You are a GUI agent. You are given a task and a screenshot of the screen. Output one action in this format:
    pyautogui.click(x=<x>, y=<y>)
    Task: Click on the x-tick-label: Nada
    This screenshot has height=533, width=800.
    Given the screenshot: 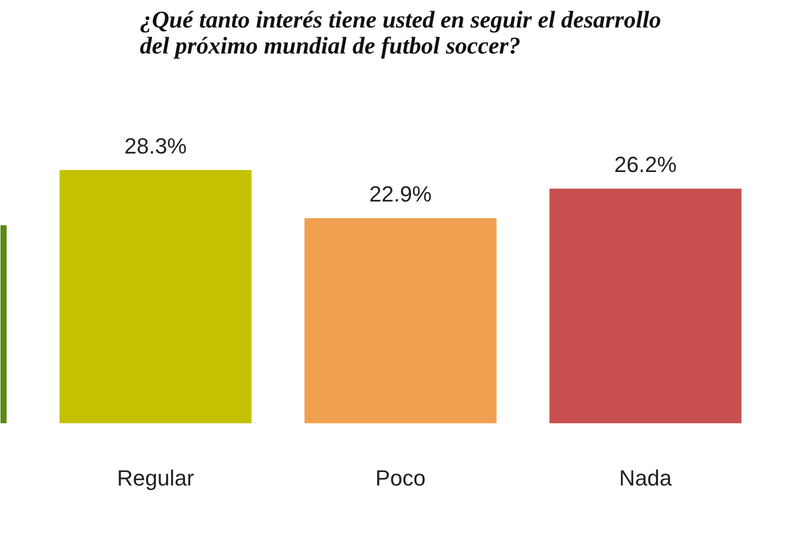 What is the action you would take?
    pyautogui.click(x=646, y=478)
    